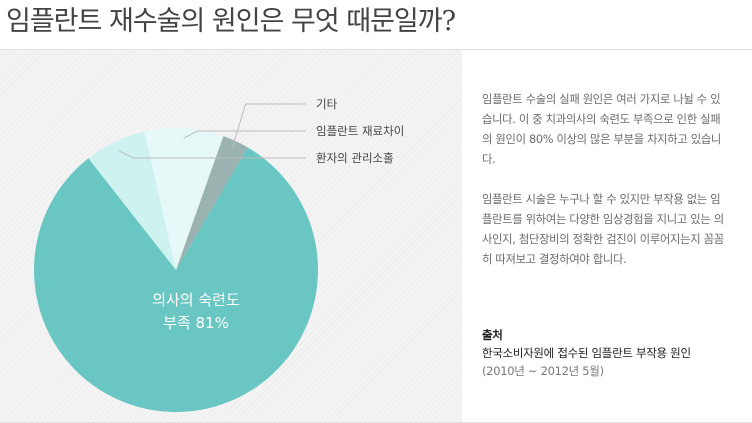 The width and height of the screenshot is (752, 423). Describe the element at coordinates (492, 335) in the screenshot. I see `source-label: 출처` at that location.